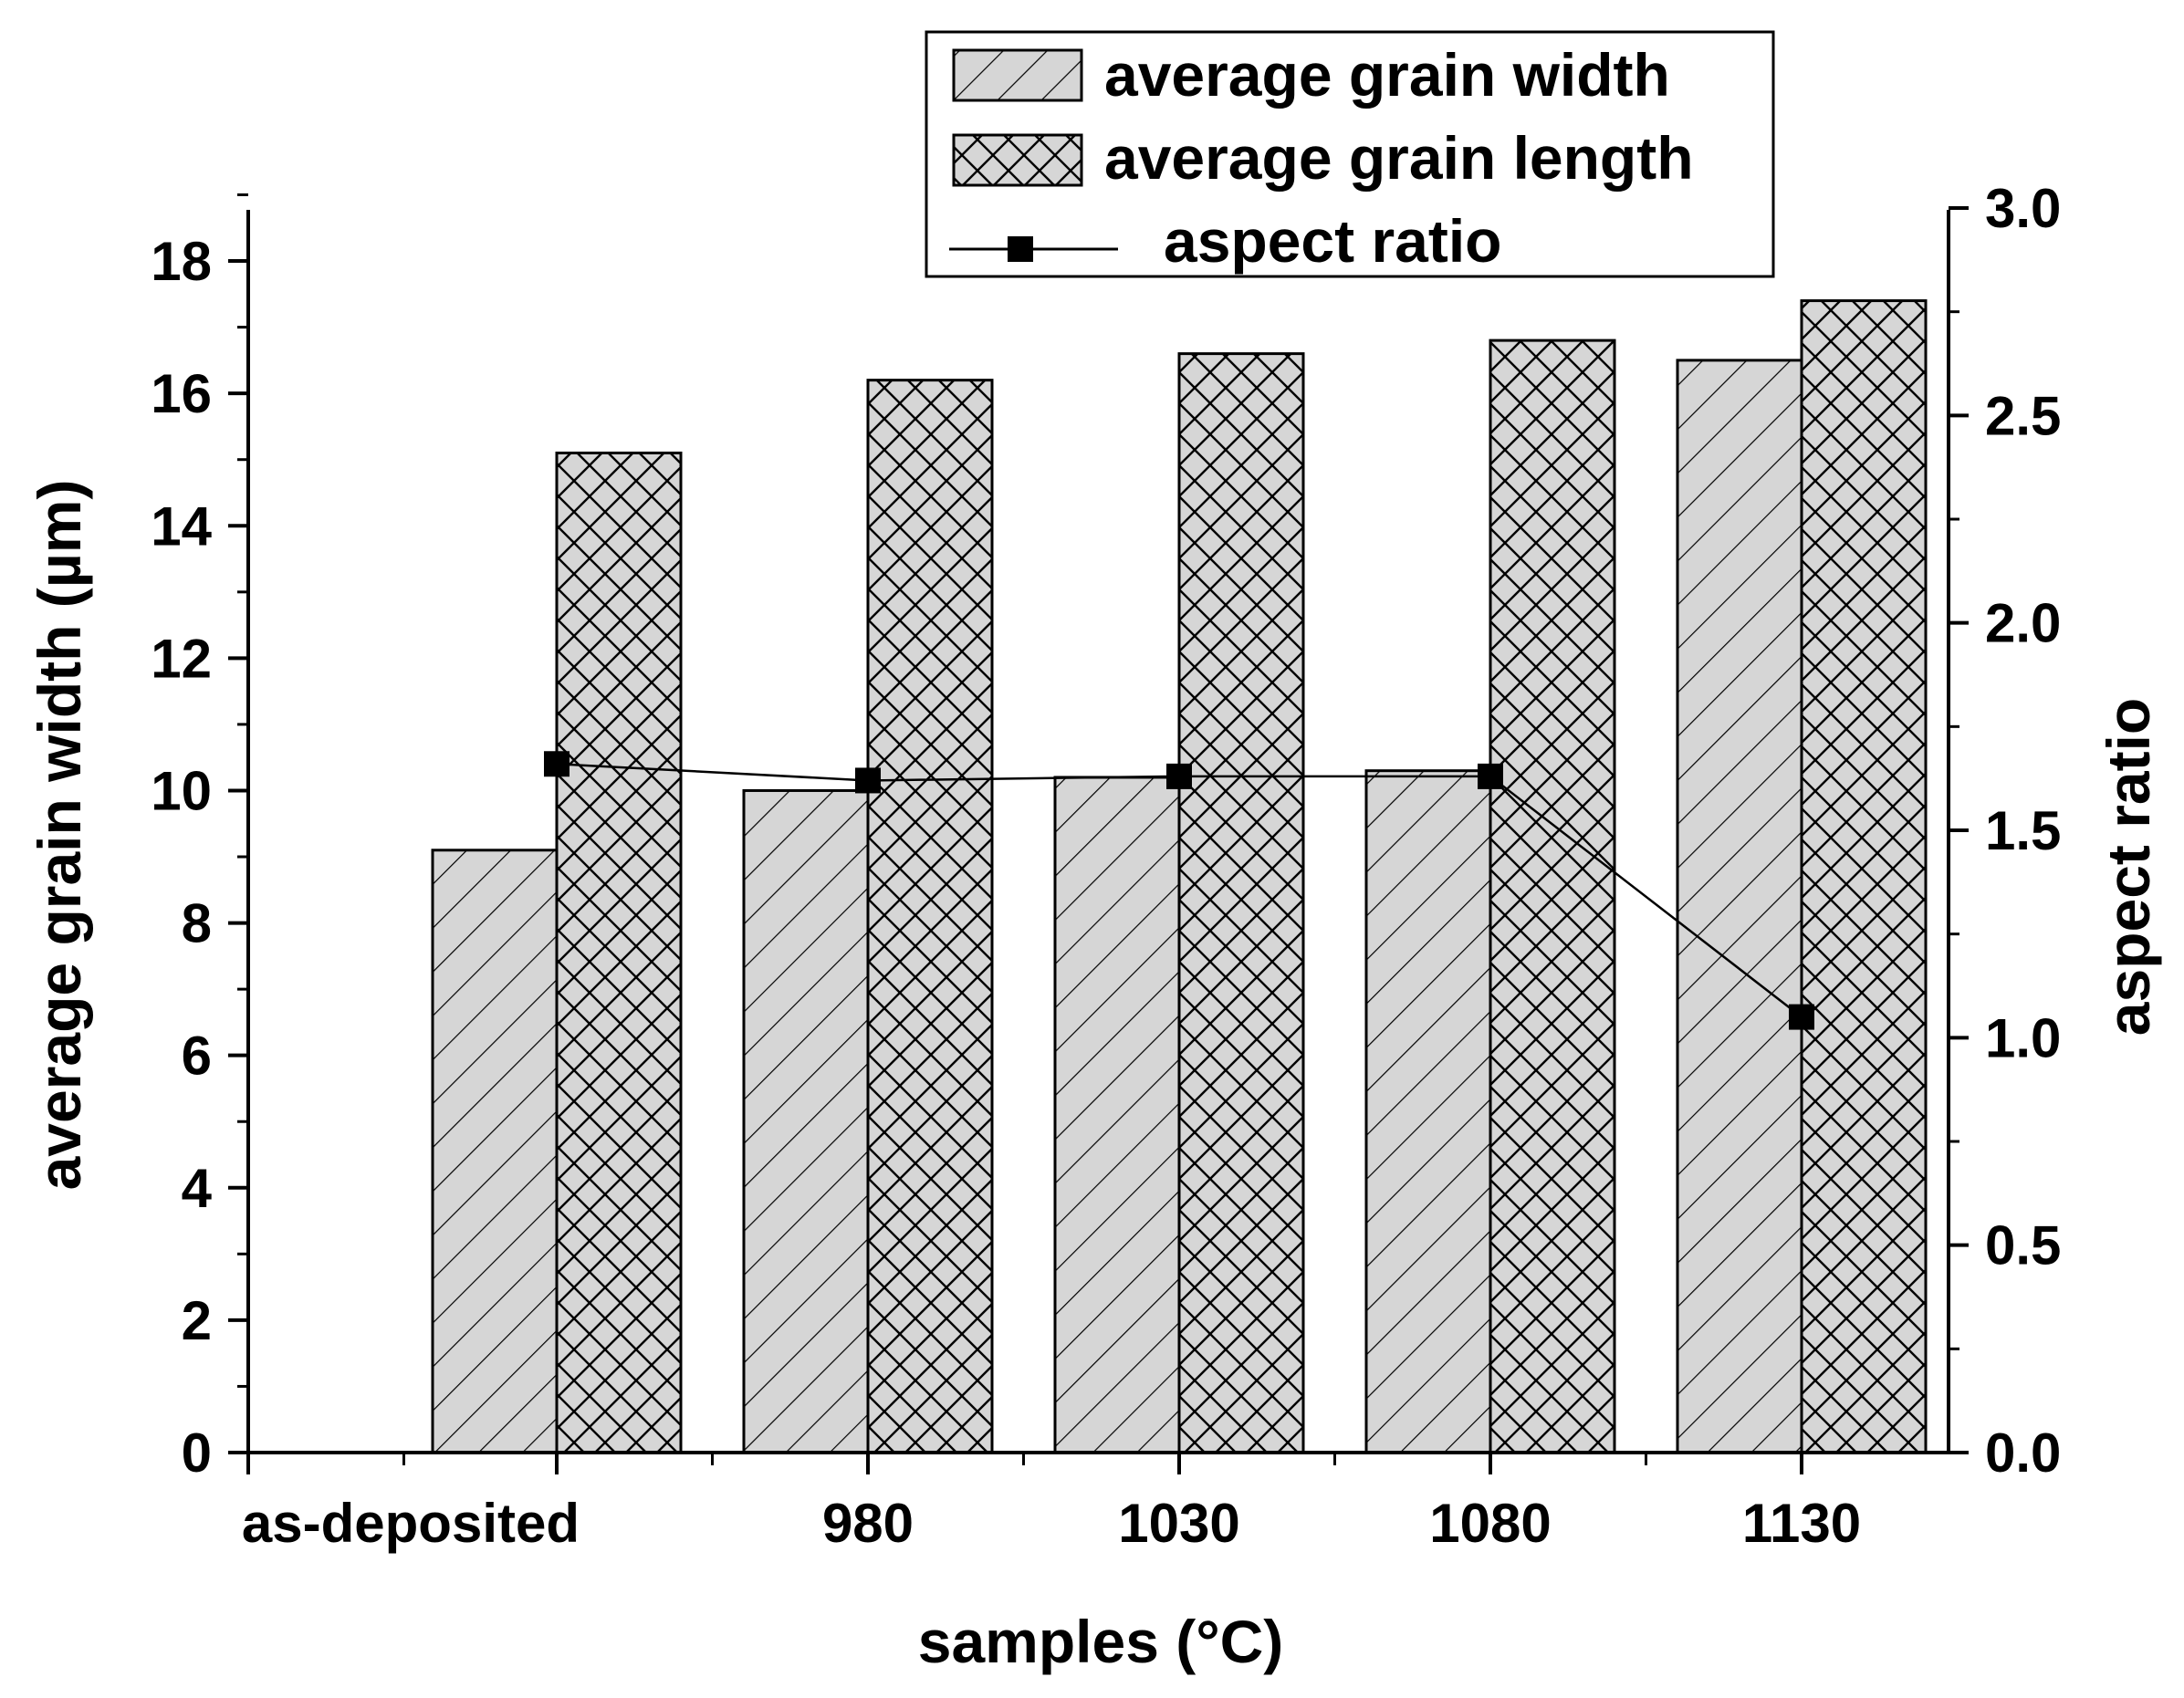 The height and width of the screenshot is (1698, 2184). What do you see at coordinates (182, 658) in the screenshot?
I see `y-tick-label: 12` at bounding box center [182, 658].